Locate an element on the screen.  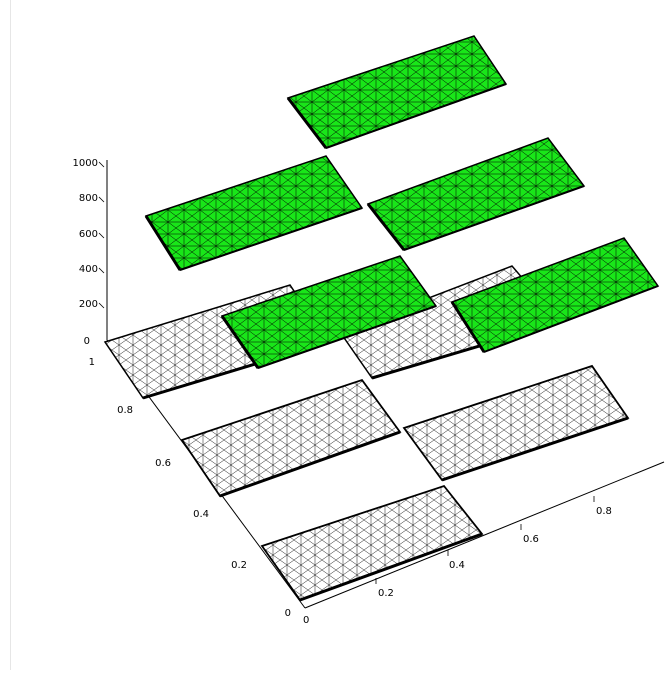
x-tick-label: 0.8 is located at coordinates (604, 511).